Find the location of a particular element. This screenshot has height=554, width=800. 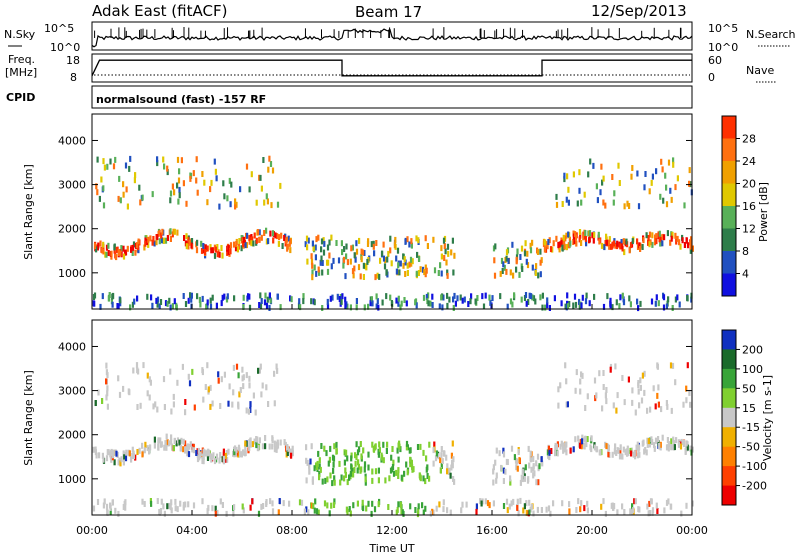

noise-right-tick-bottom: 10^0 is located at coordinates (723, 47).